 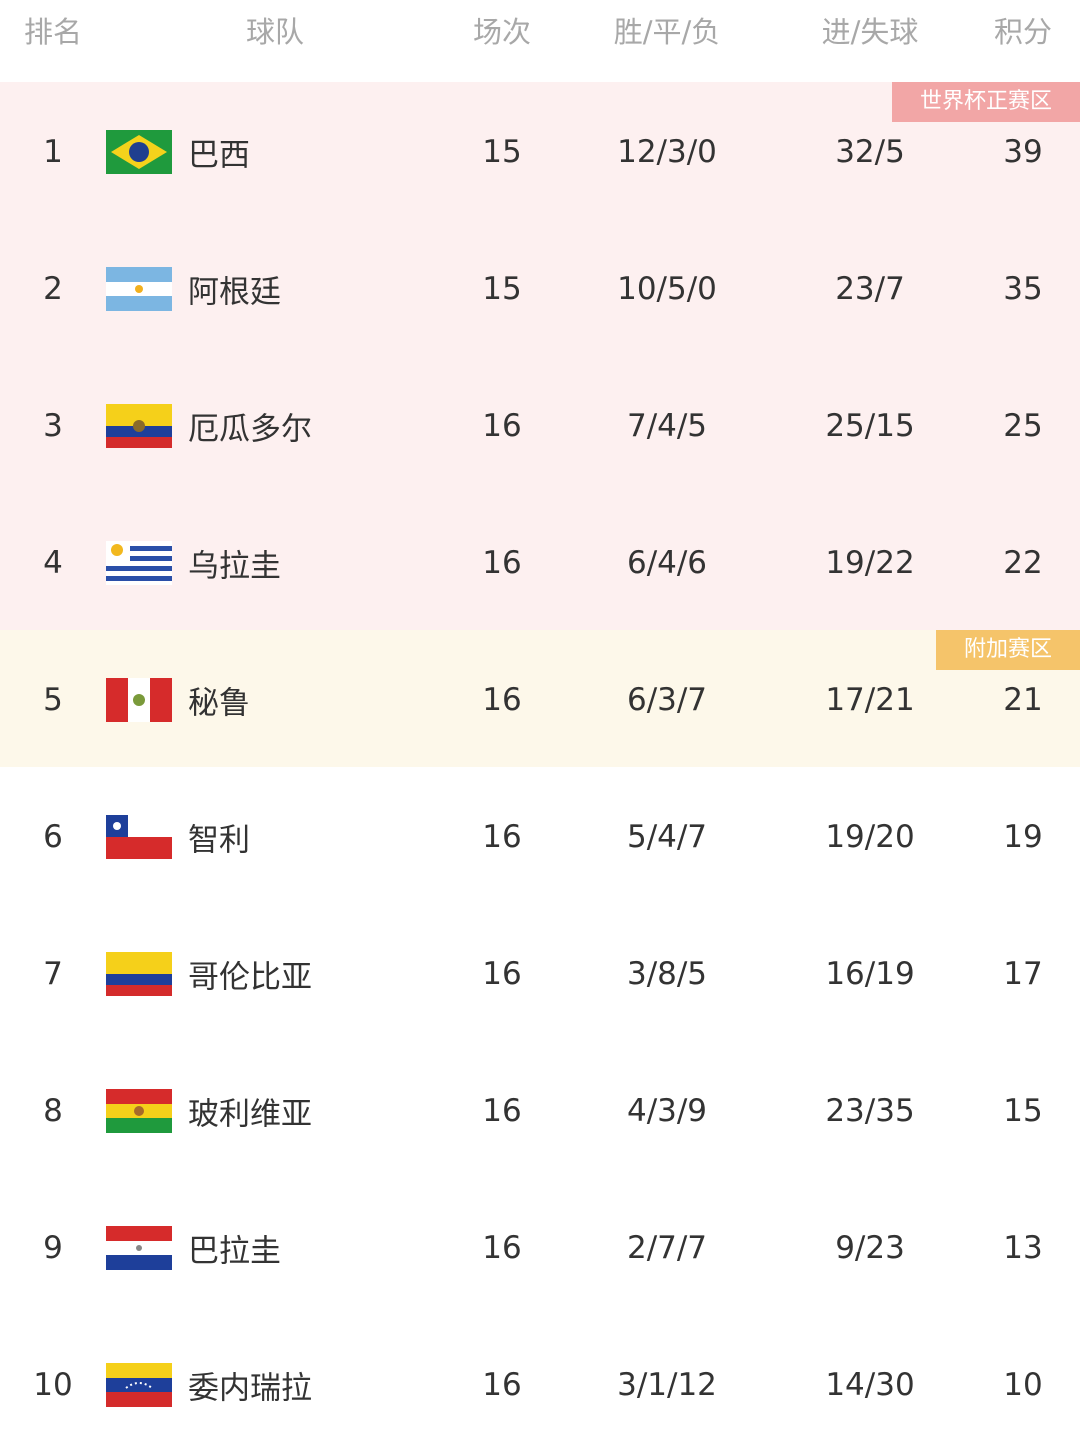 I want to click on team-name: 玻利维亚, so click(x=250, y=1114).